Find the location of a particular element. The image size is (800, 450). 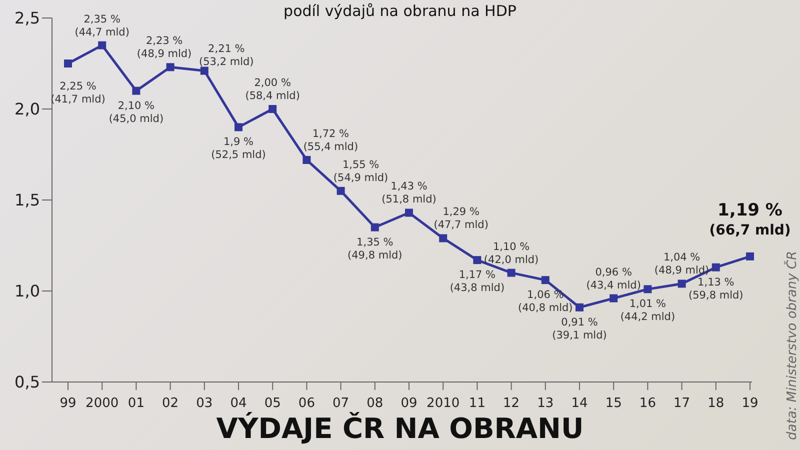

x-tick-label: 12 is located at coordinates (511, 404).